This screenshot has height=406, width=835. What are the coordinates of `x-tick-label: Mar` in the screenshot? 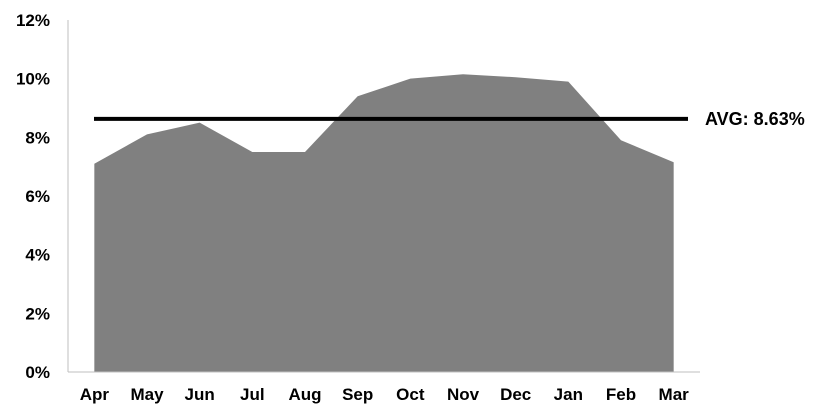 It's located at (674, 394).